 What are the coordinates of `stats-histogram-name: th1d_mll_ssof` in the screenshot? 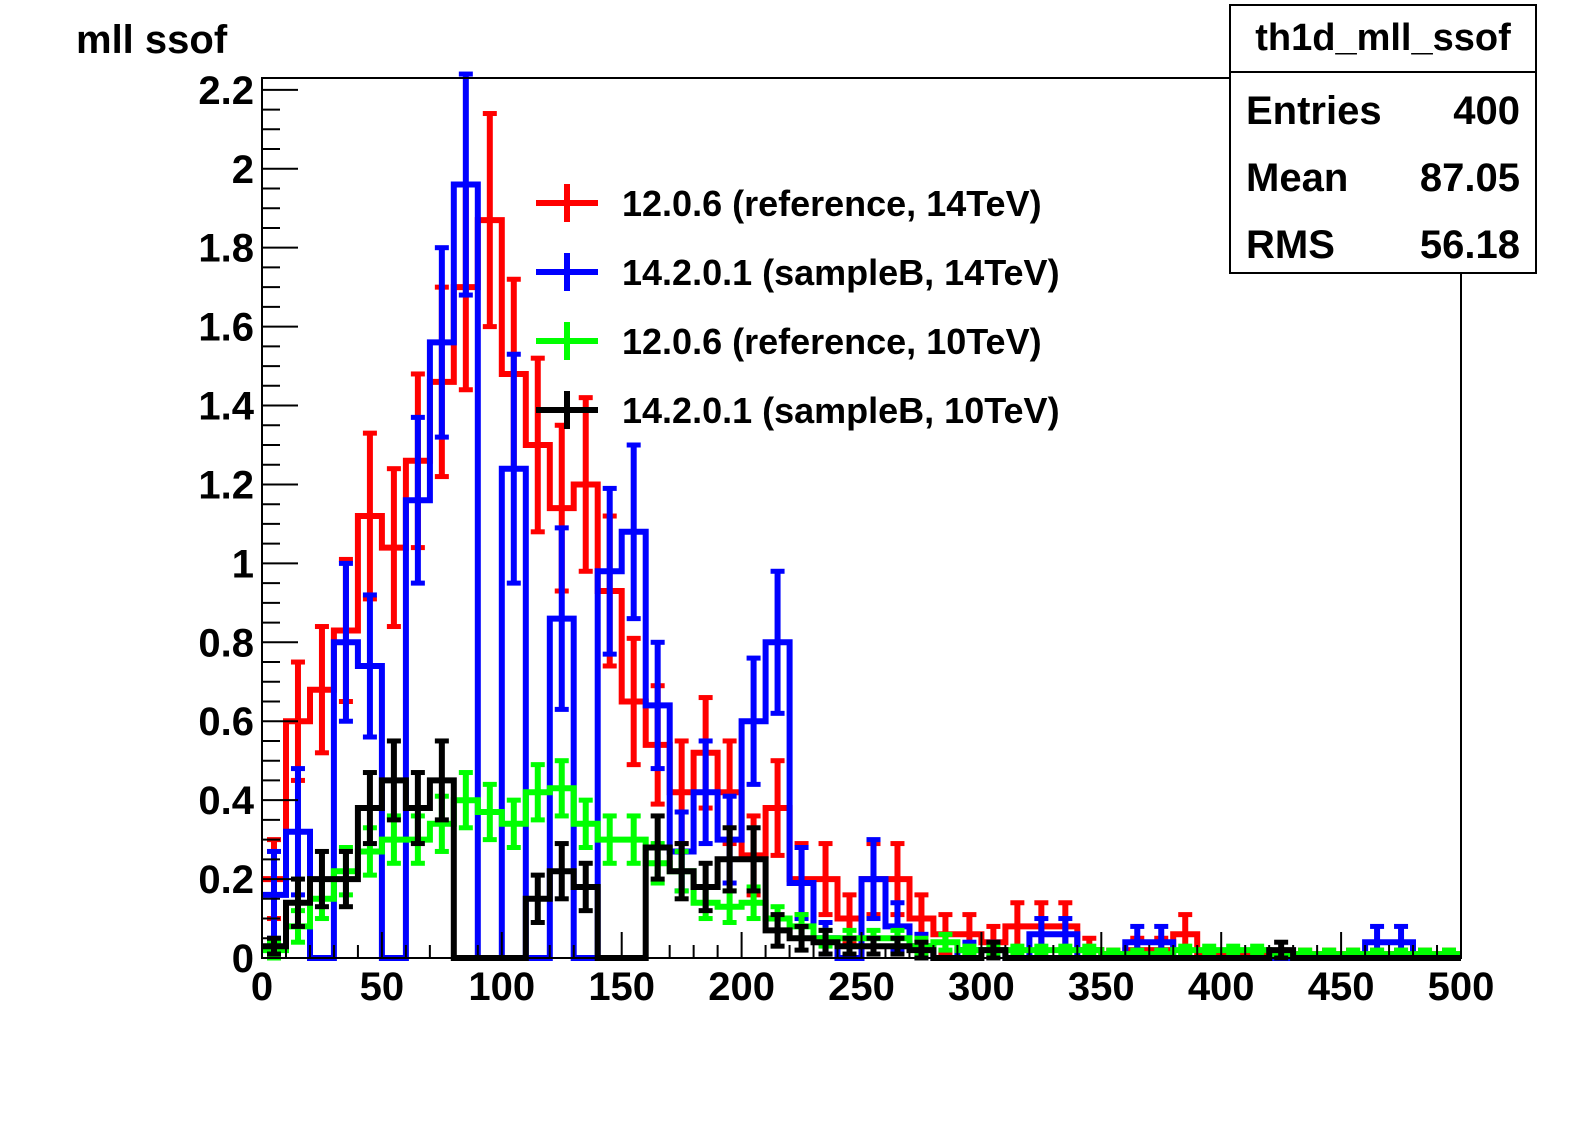 It's located at (1383, 38).